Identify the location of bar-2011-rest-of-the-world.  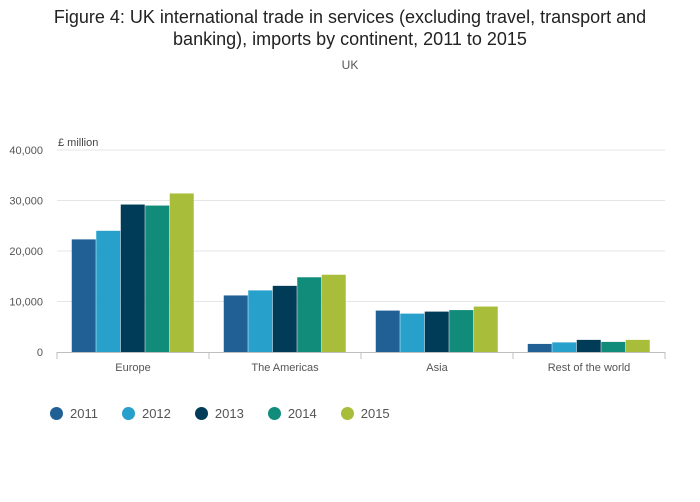
(539, 347).